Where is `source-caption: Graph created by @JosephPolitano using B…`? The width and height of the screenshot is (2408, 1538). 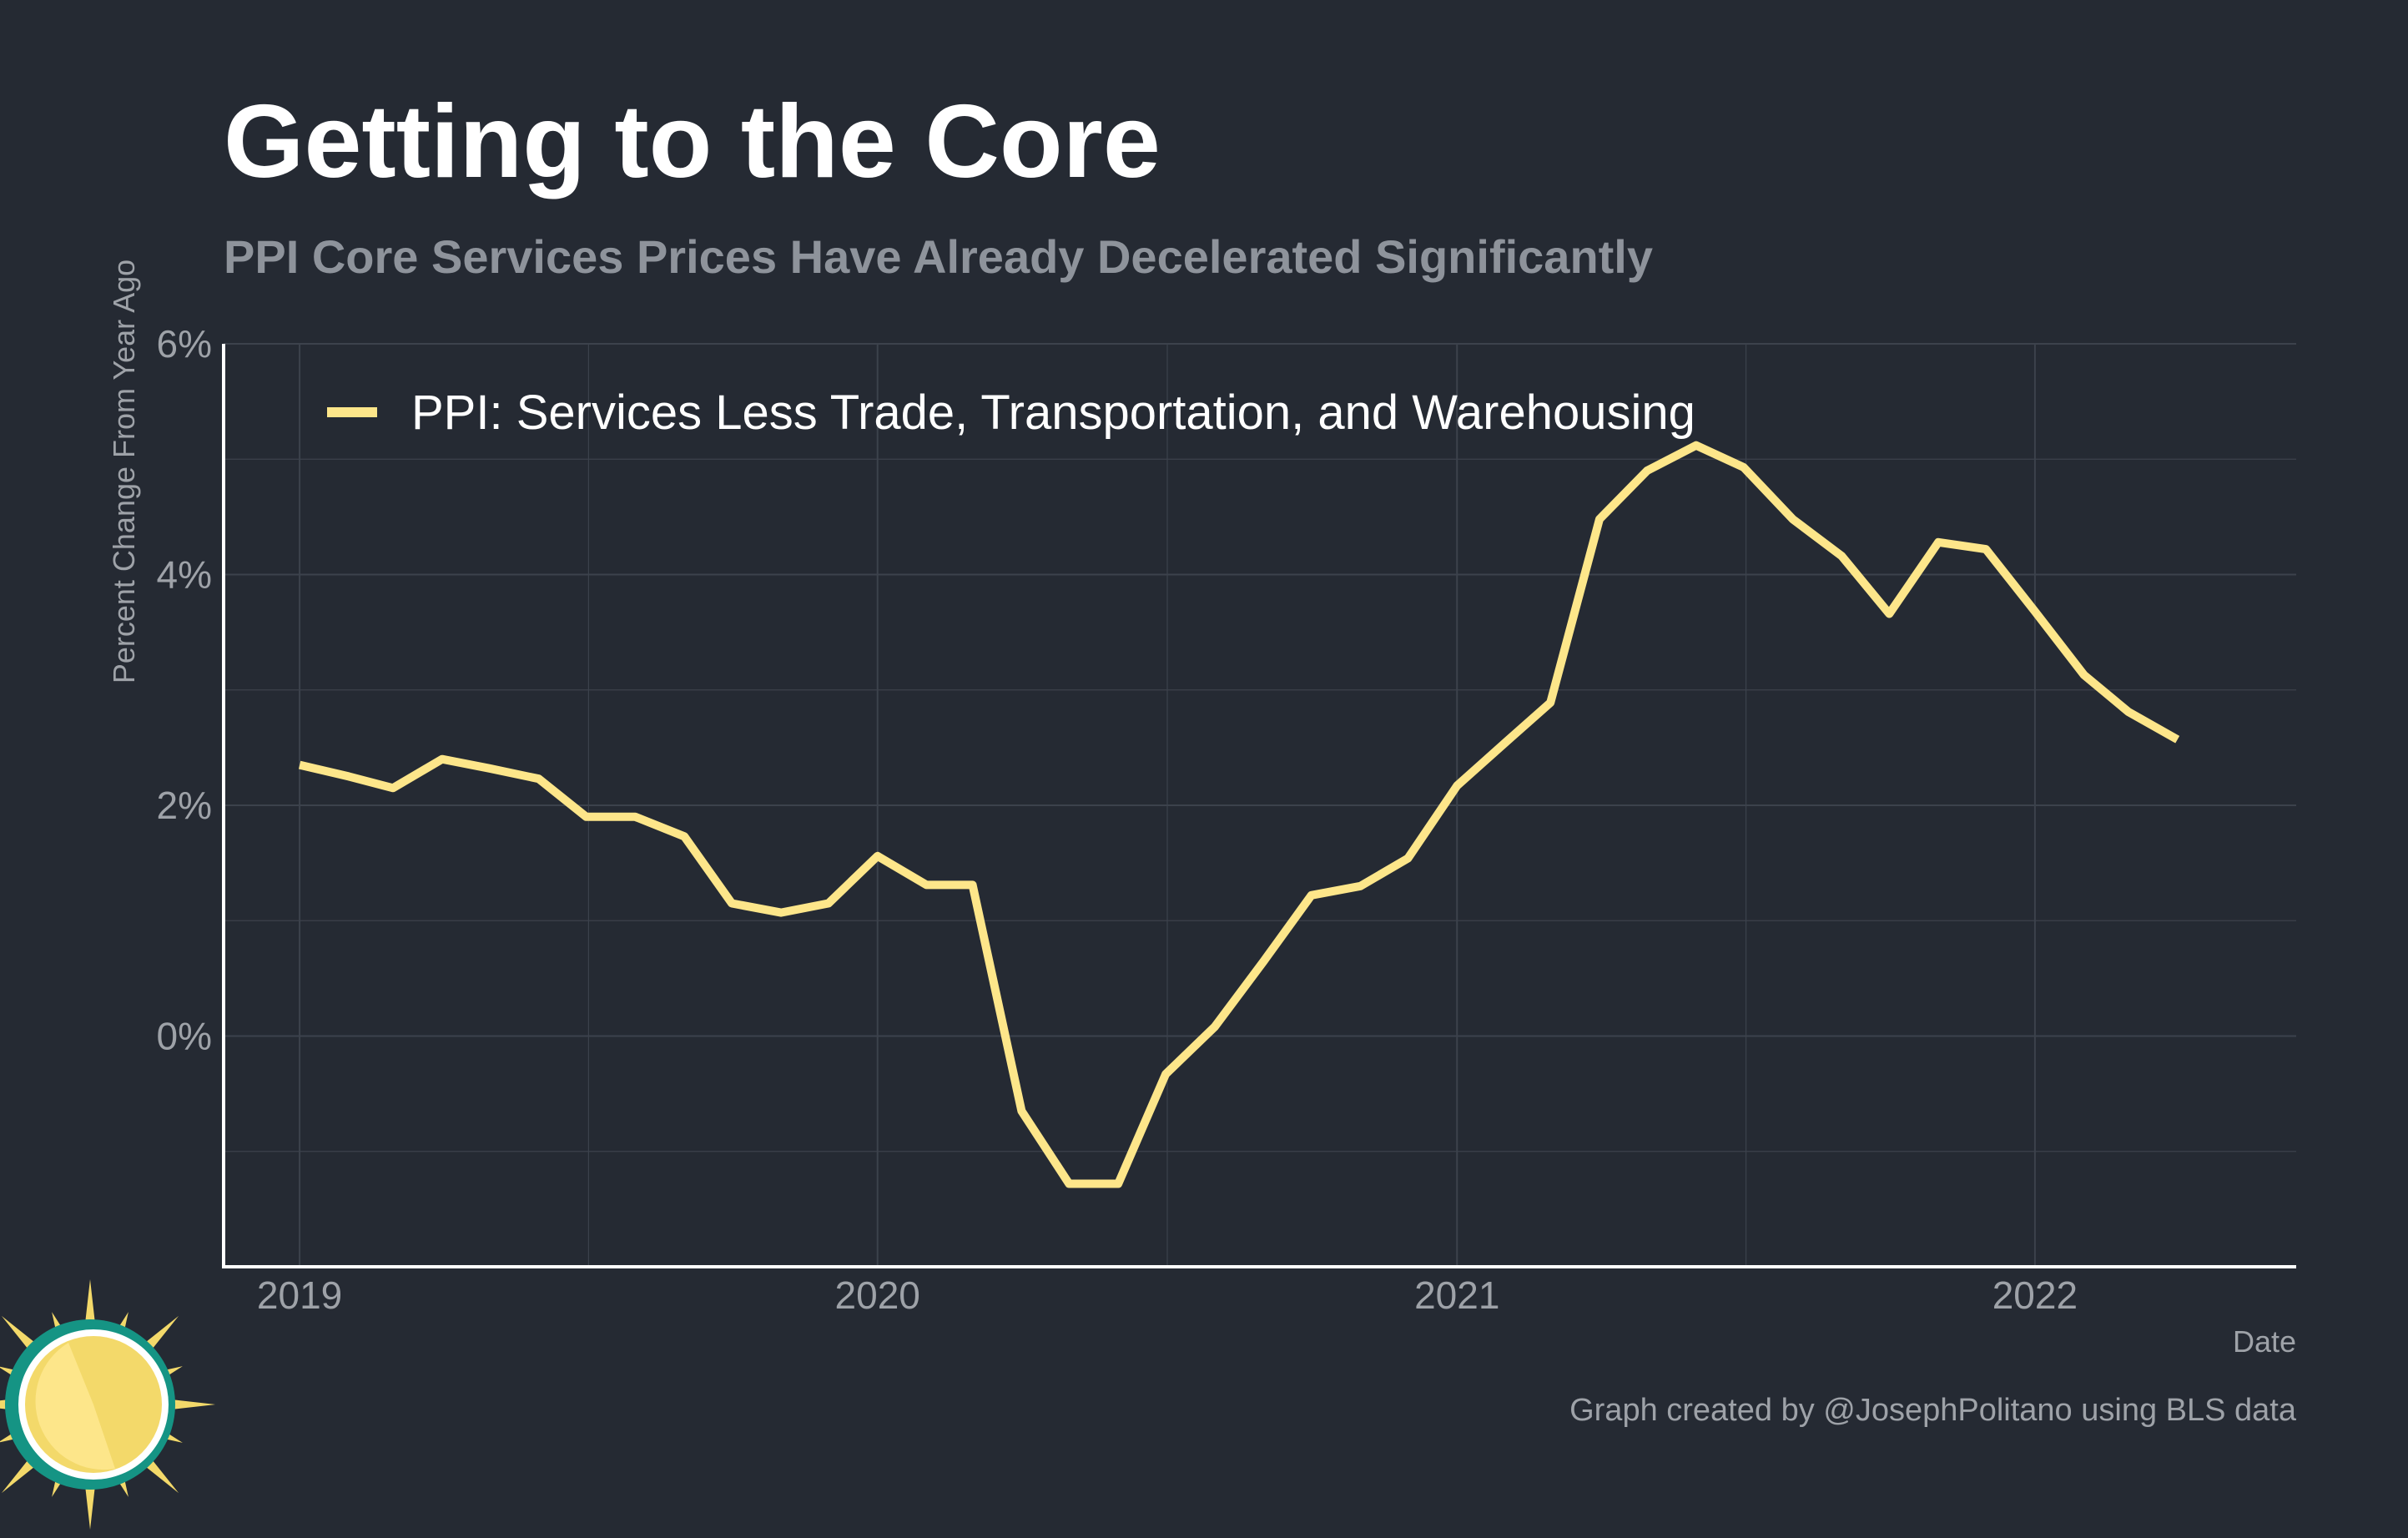
source-caption: Graph created by @JosephPolitano using B… is located at coordinates (1933, 1410).